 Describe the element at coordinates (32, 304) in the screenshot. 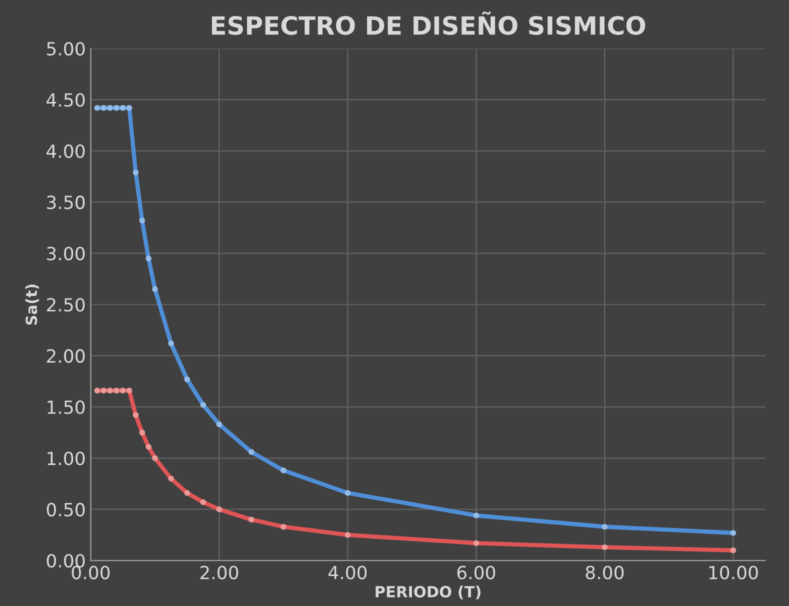

I see `y-axis-title: Sa(t)` at that location.